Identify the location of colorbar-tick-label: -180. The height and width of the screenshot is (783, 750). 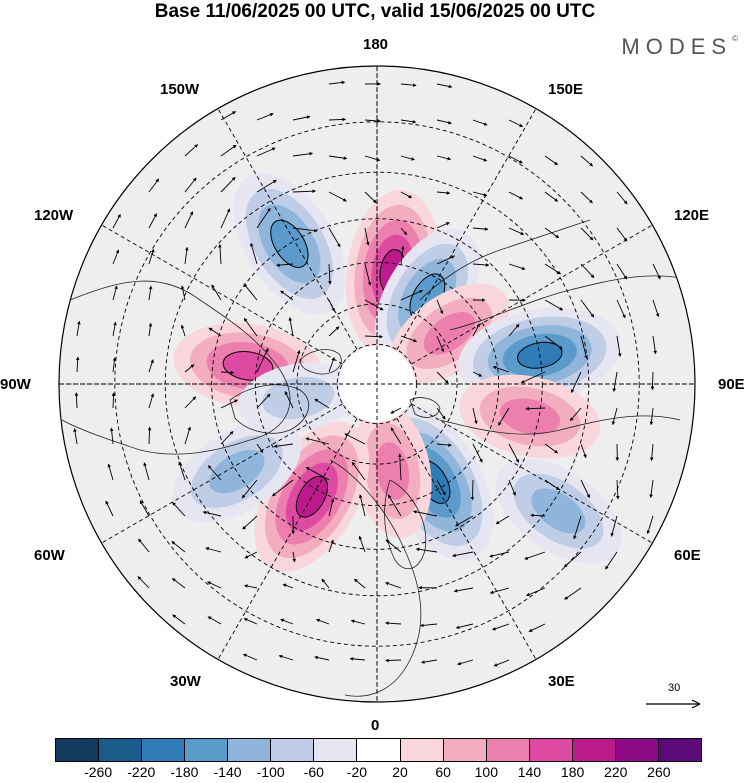
(184, 772).